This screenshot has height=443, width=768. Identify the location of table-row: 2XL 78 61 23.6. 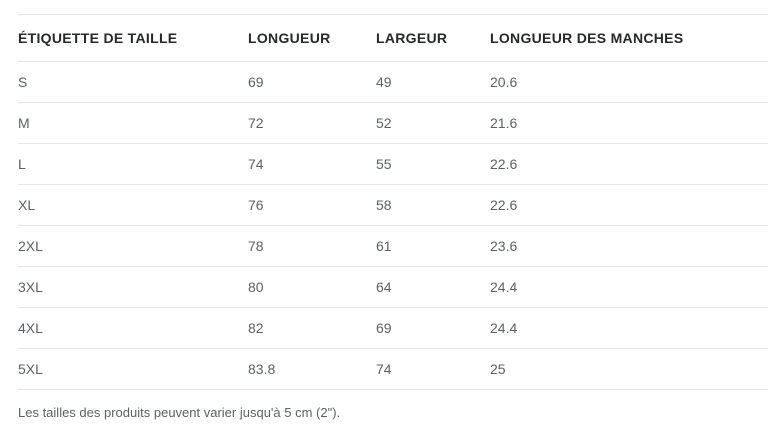
(393, 246).